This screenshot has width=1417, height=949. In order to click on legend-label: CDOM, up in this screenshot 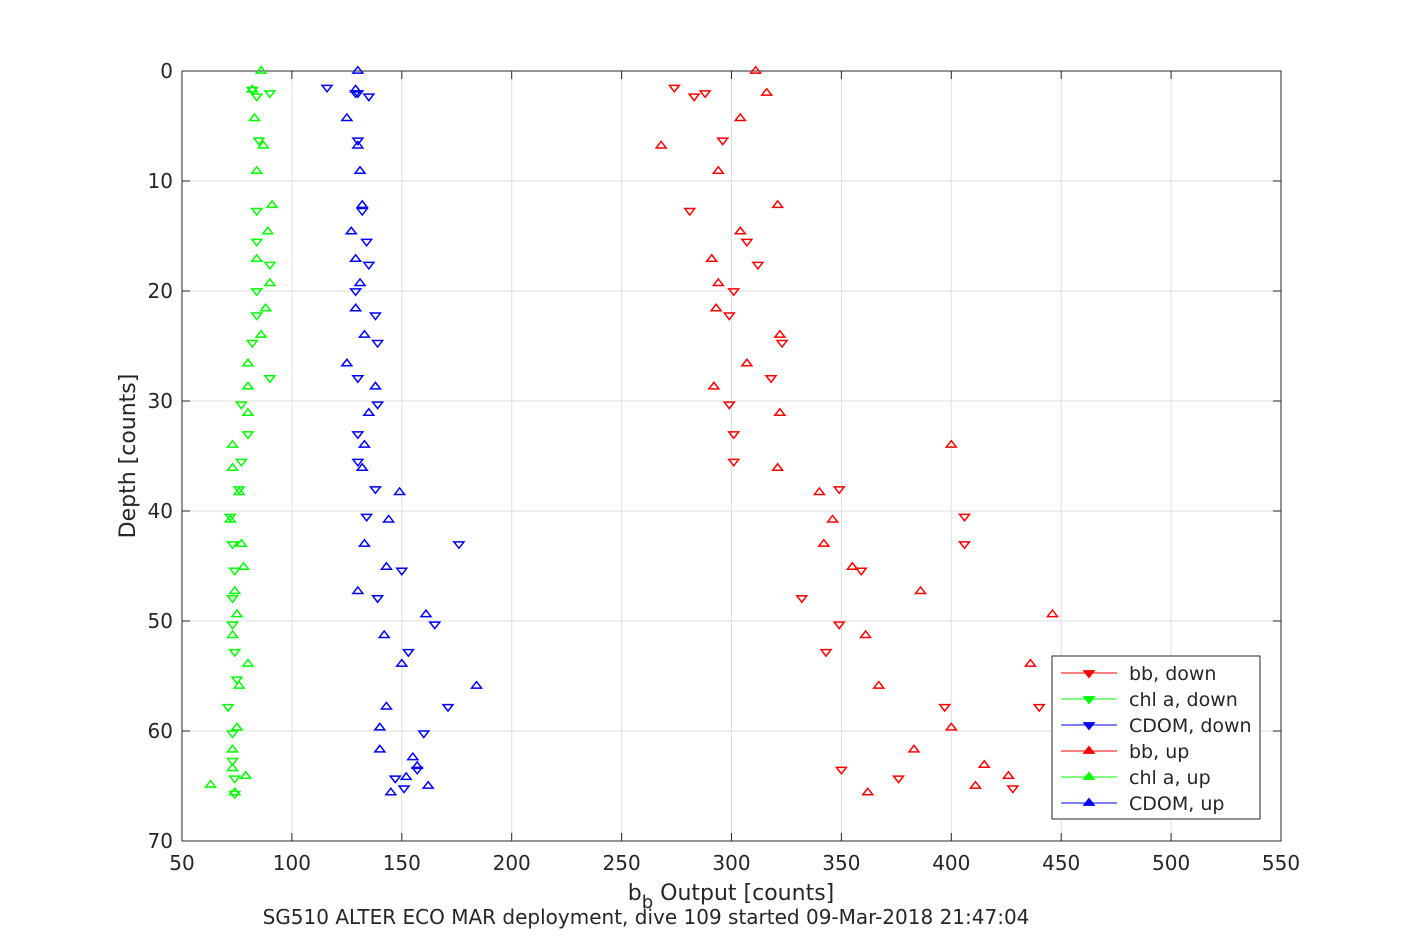, I will do `click(1176, 804)`.